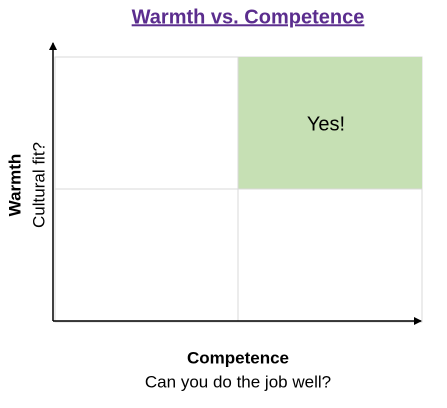 The image size is (447, 408). I want to click on x-axis-sublabel: Can you do the job well?, so click(238, 381).